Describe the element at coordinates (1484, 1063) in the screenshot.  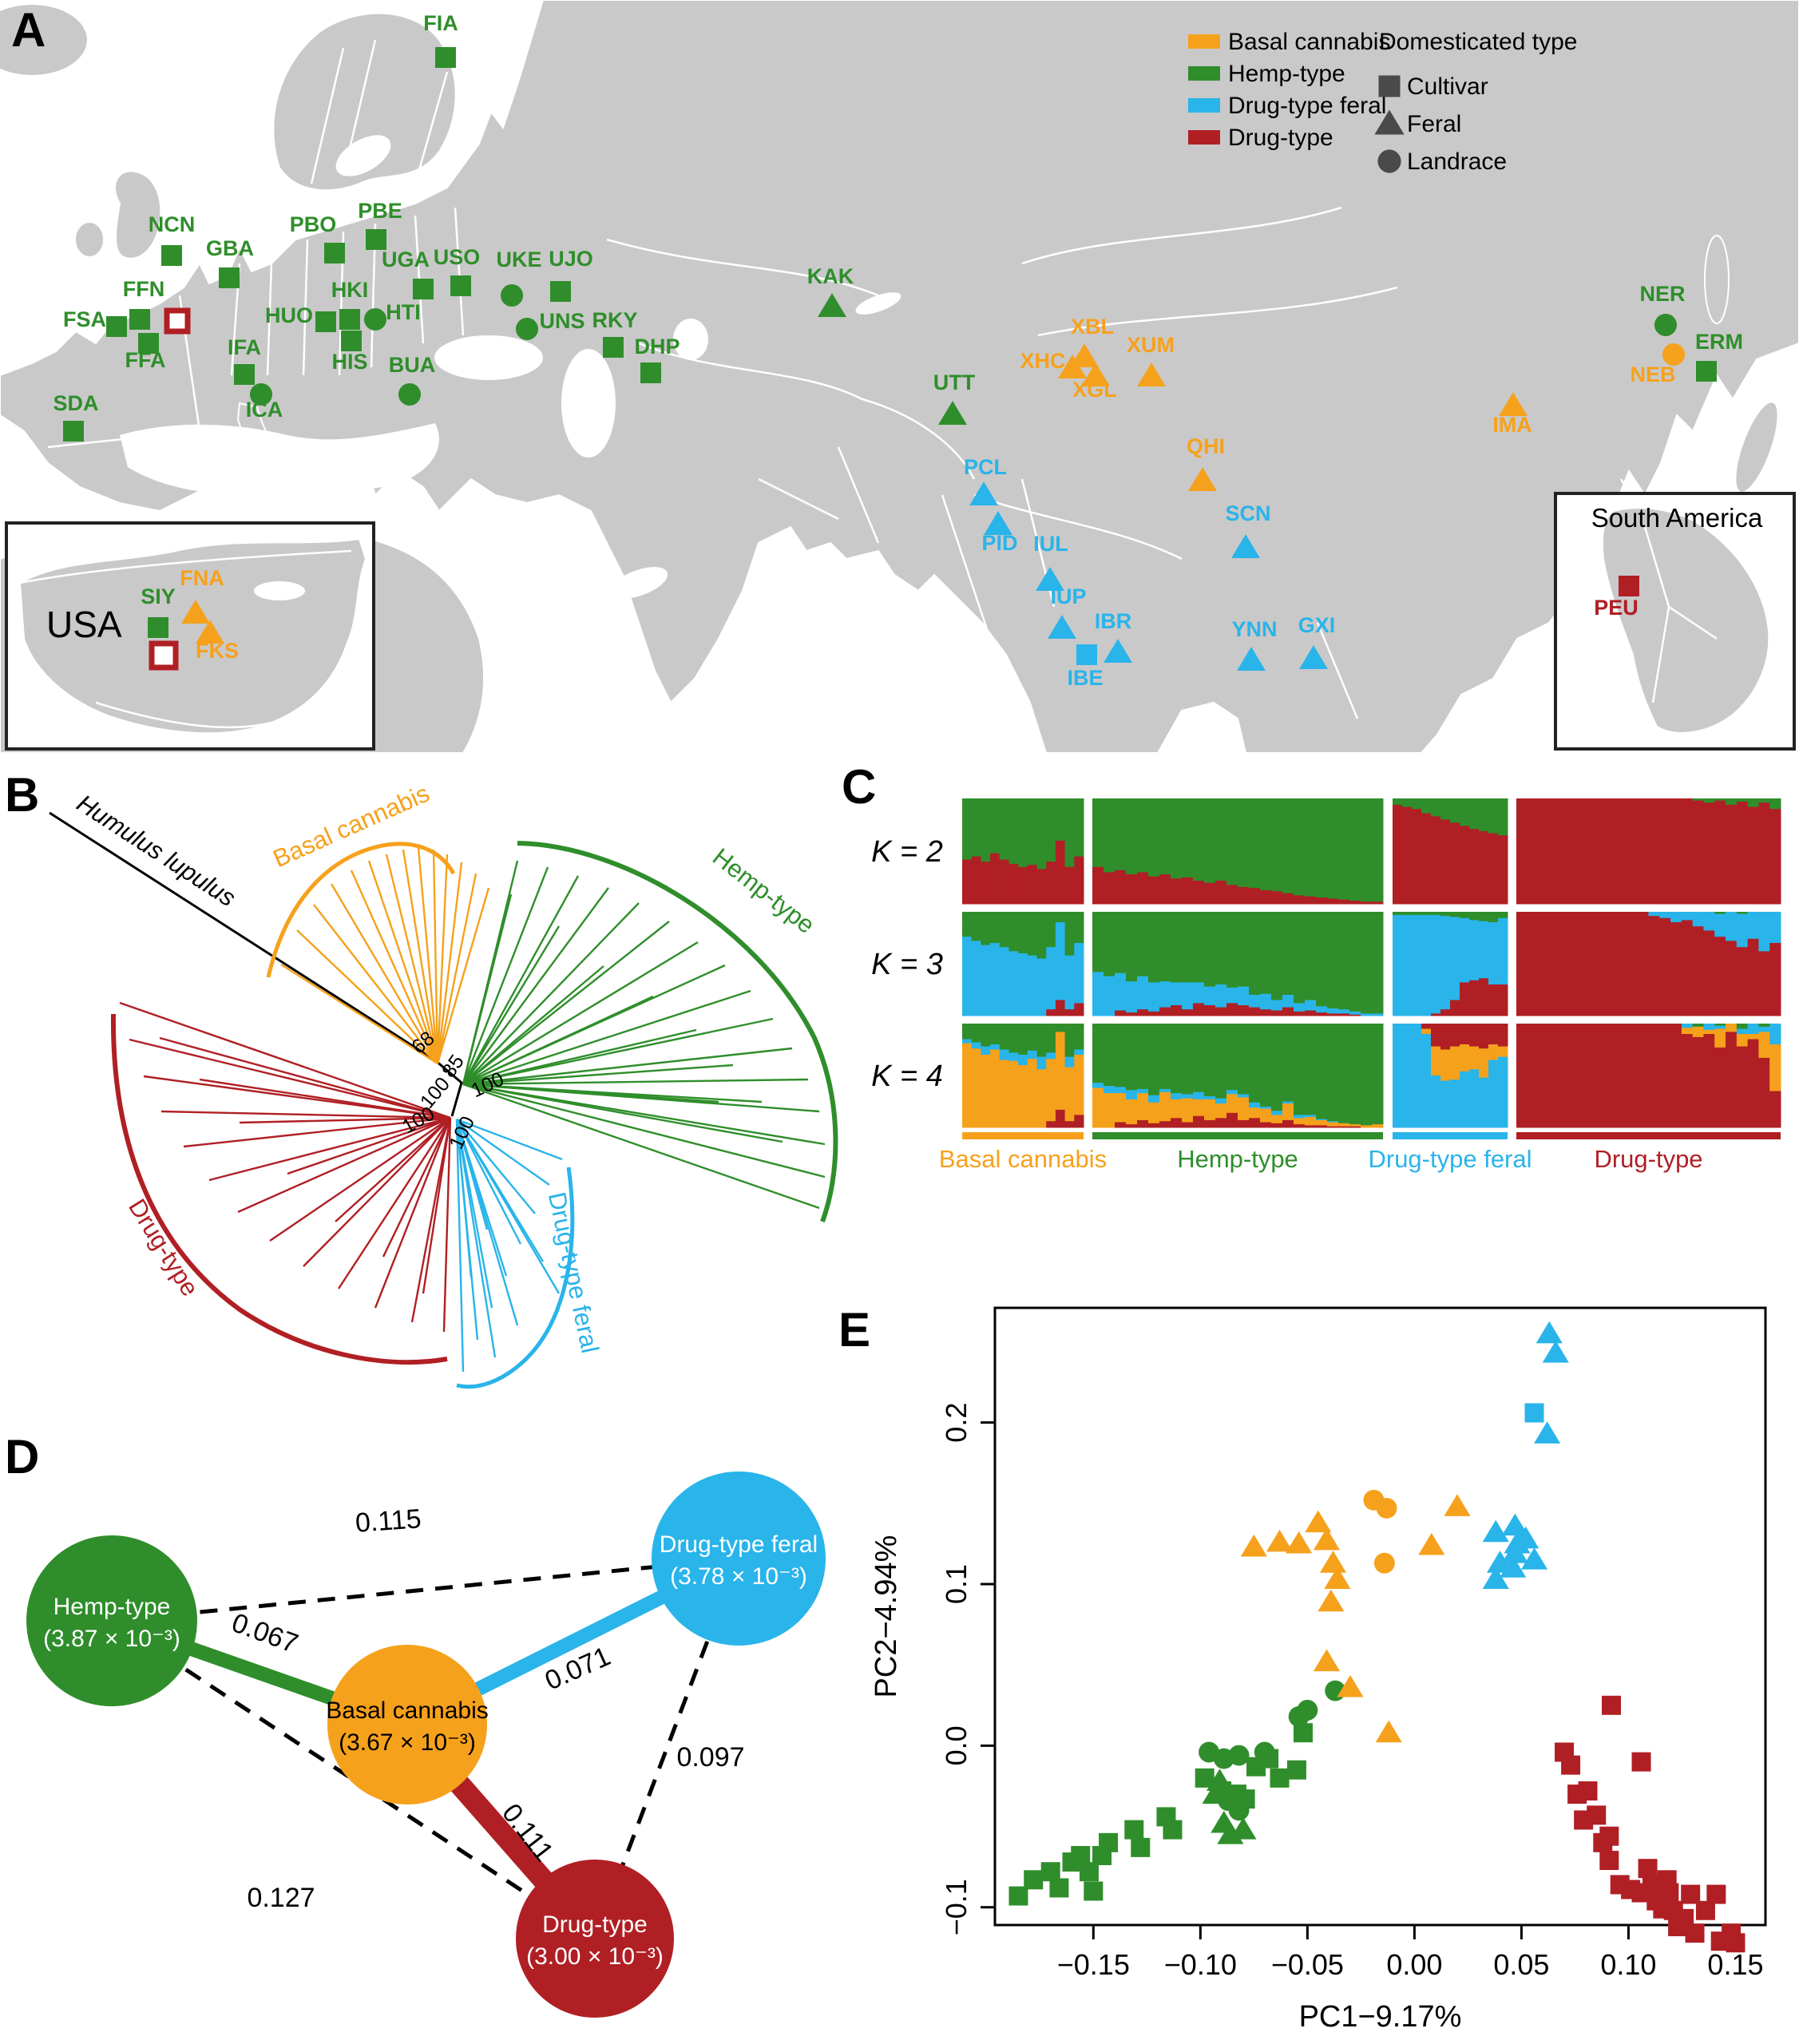
I see `admix-k4-feral-bar9-seg2` at that location.